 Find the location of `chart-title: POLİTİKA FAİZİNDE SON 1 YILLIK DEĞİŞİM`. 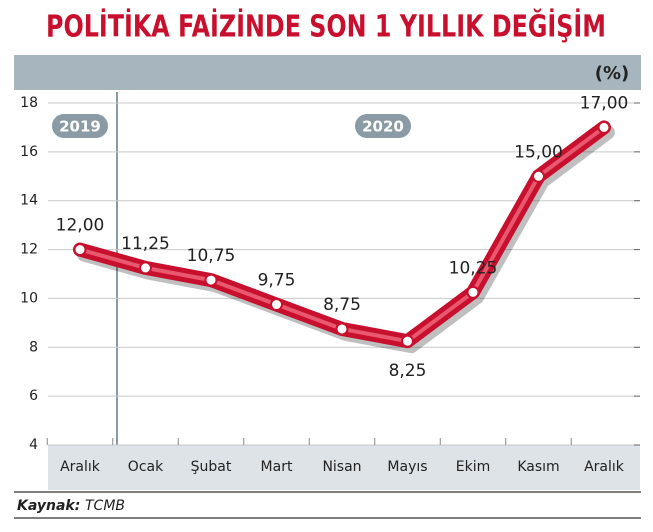

chart-title: POLİTİKA FAİZİNDE SON 1 YILLIK DEĞİŞİM is located at coordinates (326, 26).